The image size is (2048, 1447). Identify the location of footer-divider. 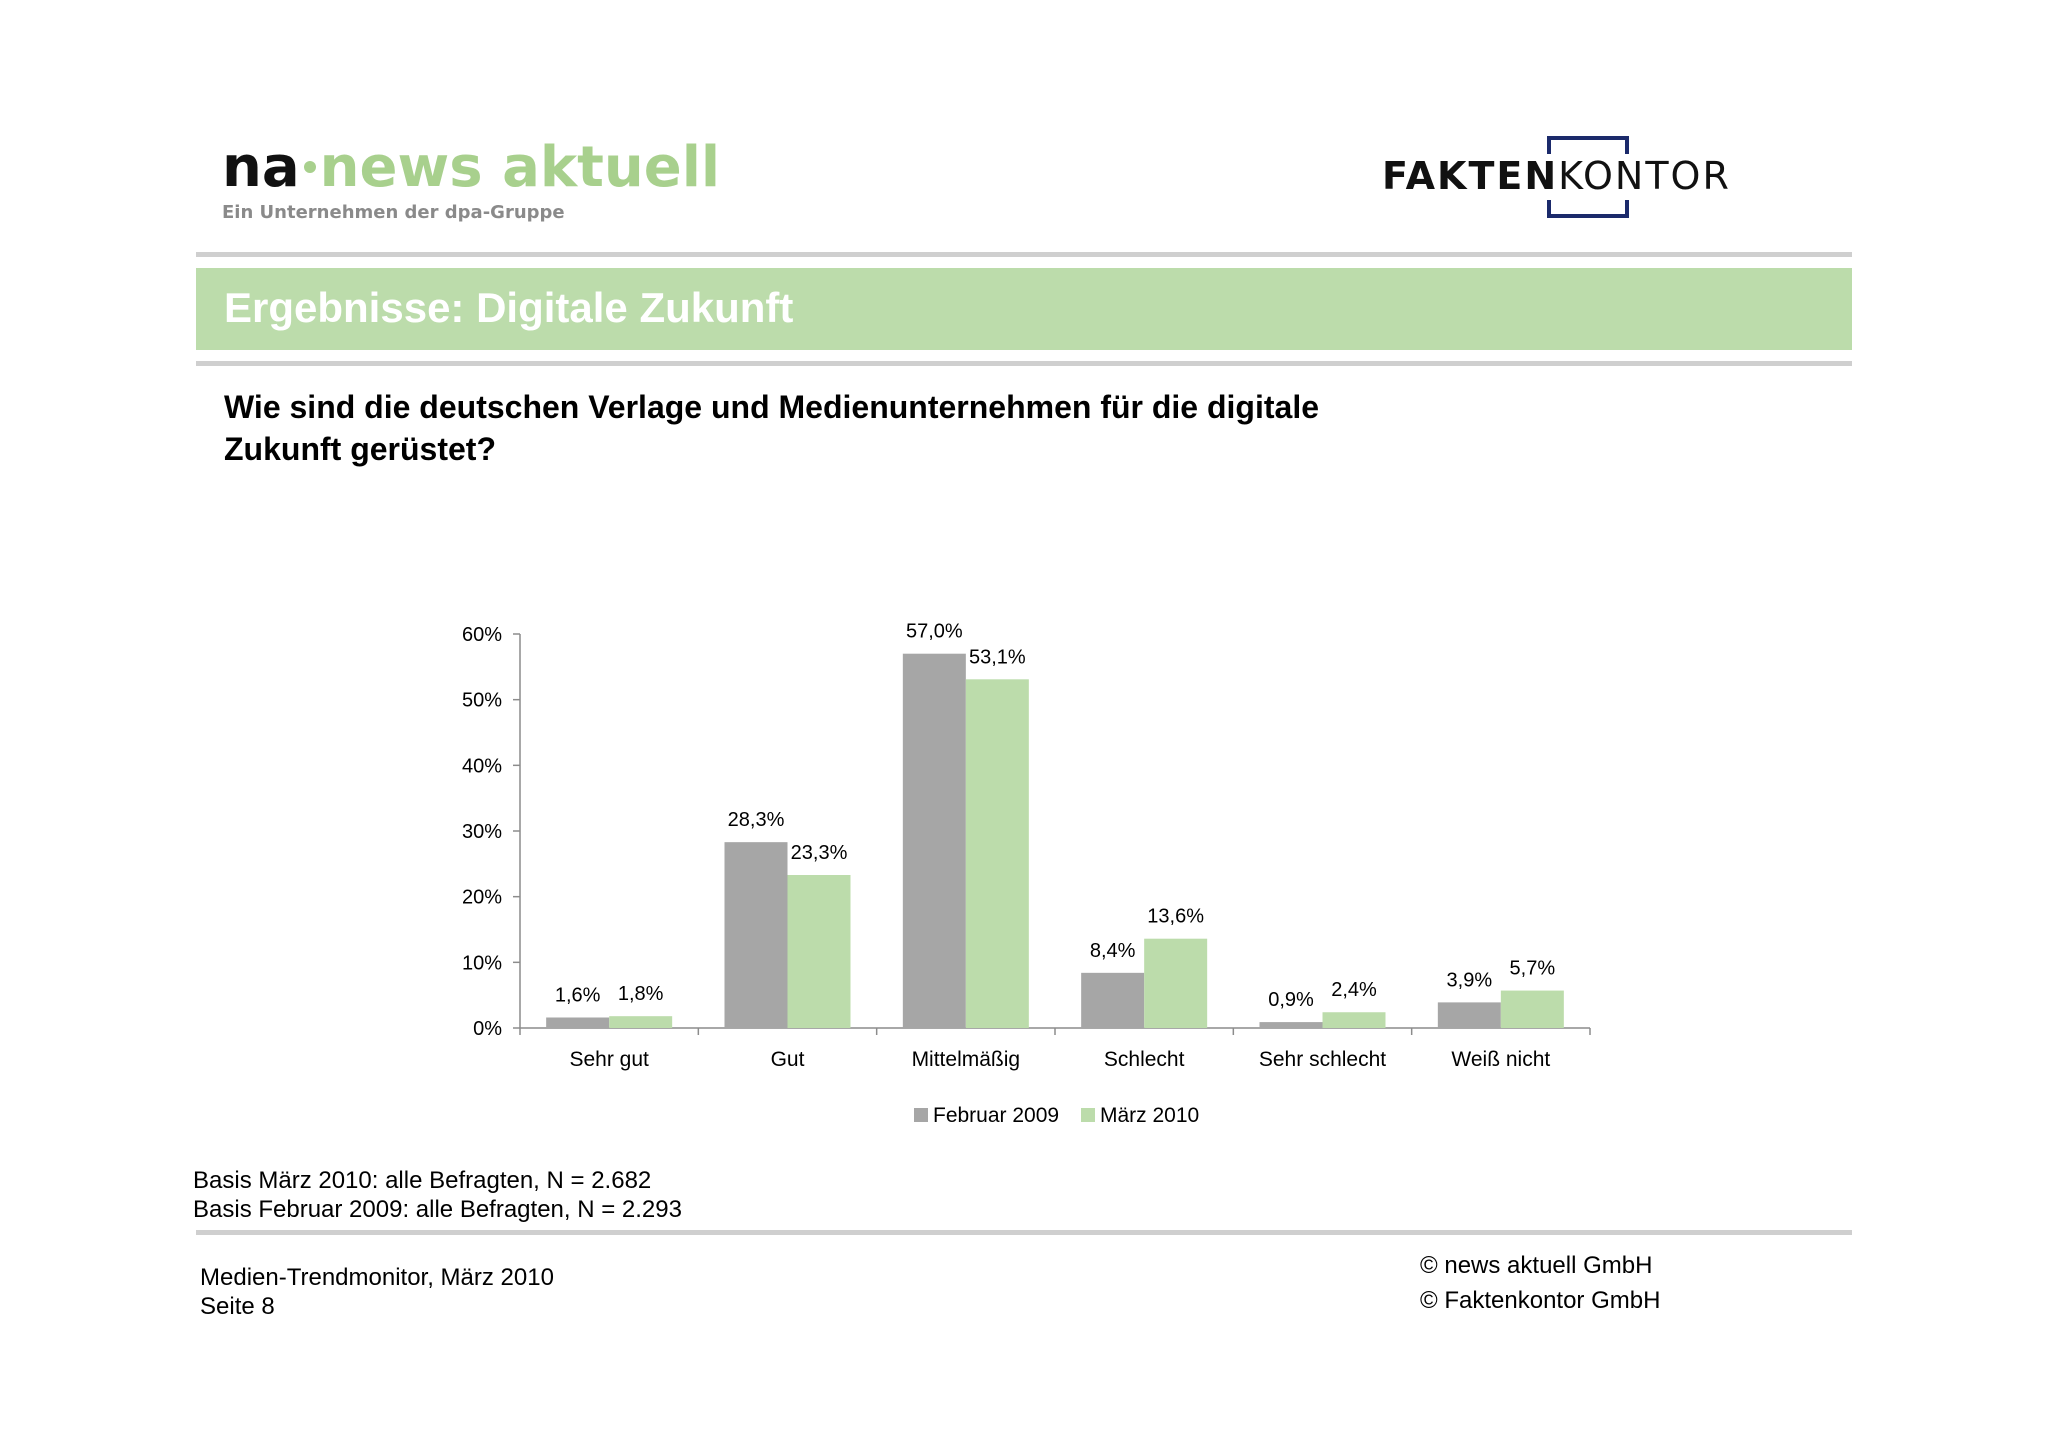
(1024, 1232).